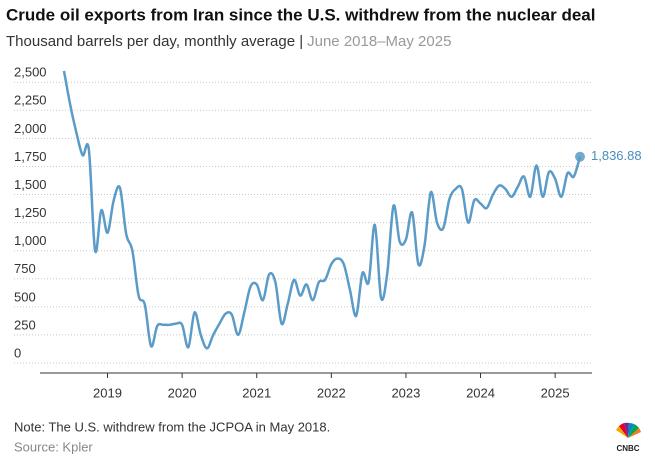  I want to click on x-tick-label: 2025, so click(555, 392).